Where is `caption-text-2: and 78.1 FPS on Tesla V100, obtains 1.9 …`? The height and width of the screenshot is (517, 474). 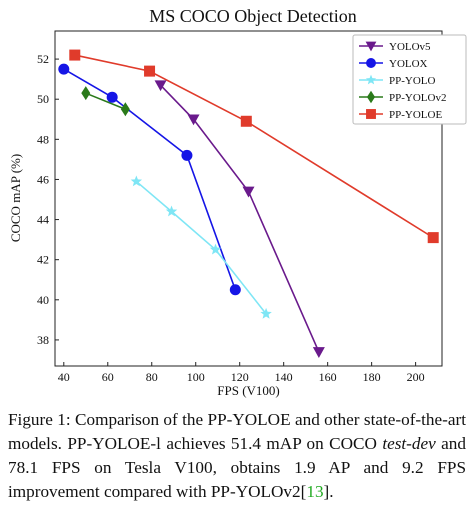
caption-text-2: and 78.1 FPS on Tesla V100, obtains 1.9 … is located at coordinates (237, 467).